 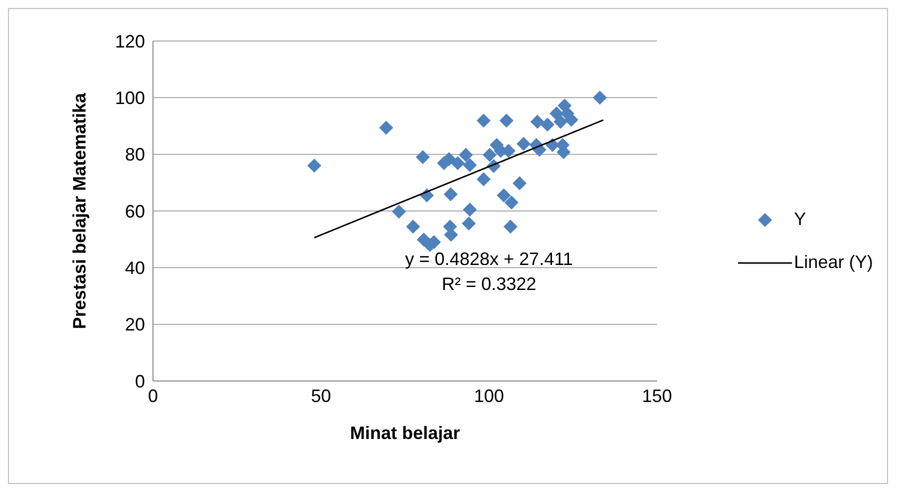 What do you see at coordinates (489, 259) in the screenshot?
I see `annotation: y = 0.4828x + 27.411` at bounding box center [489, 259].